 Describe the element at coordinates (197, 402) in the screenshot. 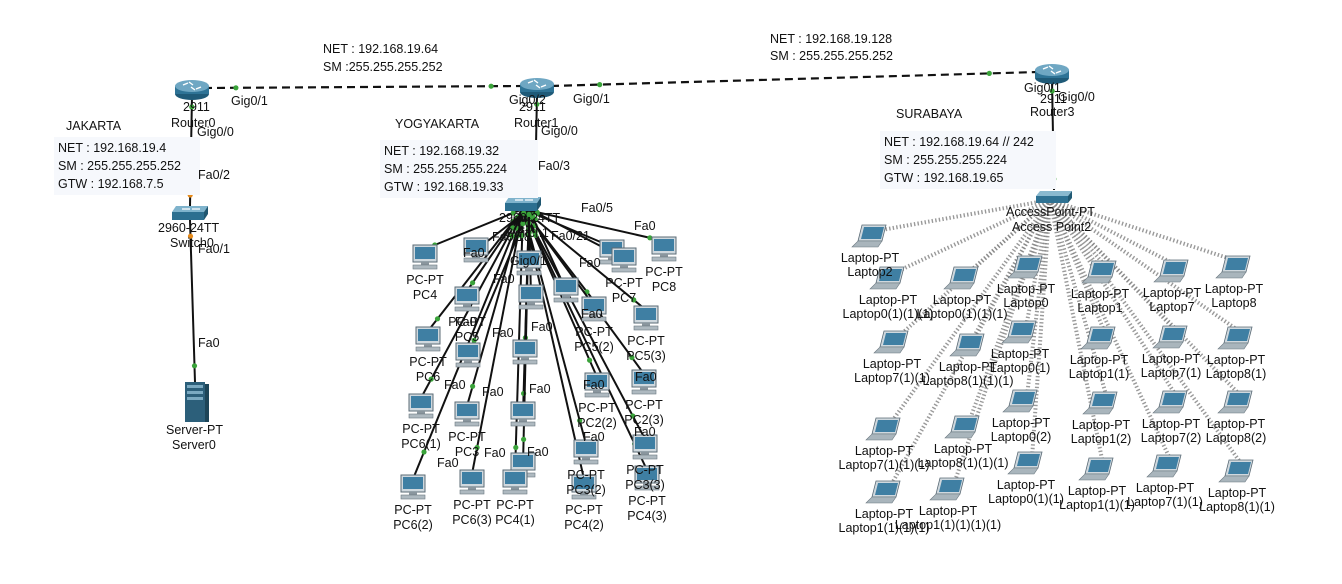

I see `server-icon` at that location.